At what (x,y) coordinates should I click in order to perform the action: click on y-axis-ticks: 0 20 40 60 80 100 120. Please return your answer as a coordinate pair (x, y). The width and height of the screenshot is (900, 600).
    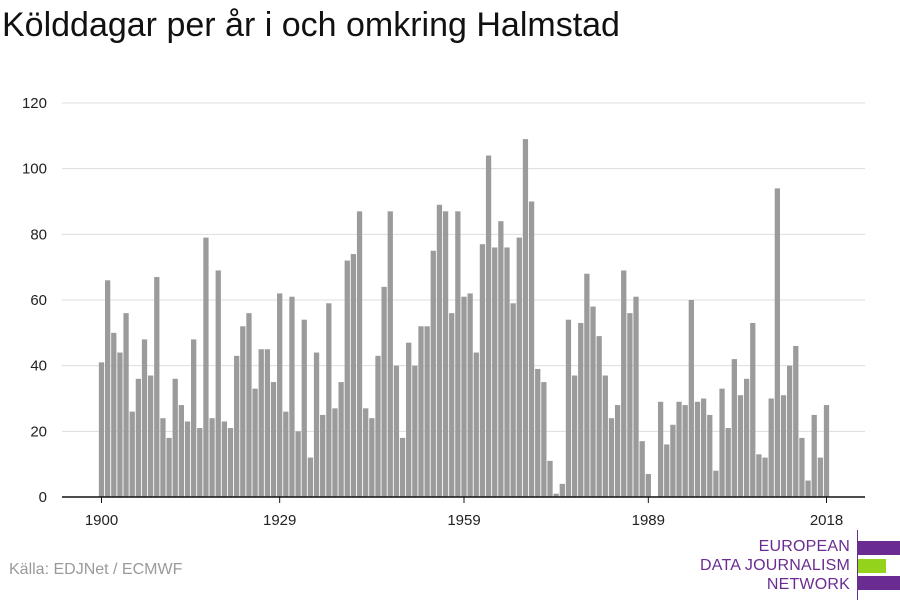
    Looking at the image, I should click on (34, 300).